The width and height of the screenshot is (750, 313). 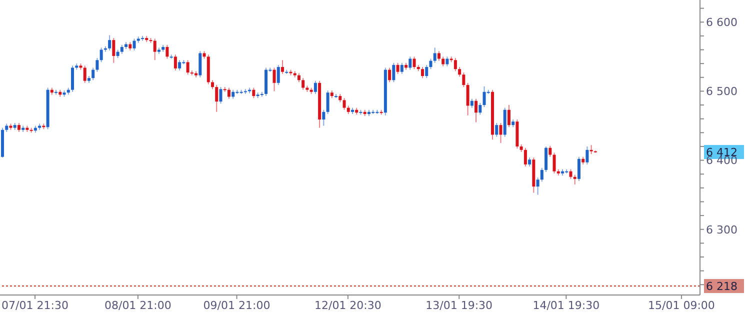 I want to click on x-tick-label: 09/01 21:00, so click(x=236, y=305).